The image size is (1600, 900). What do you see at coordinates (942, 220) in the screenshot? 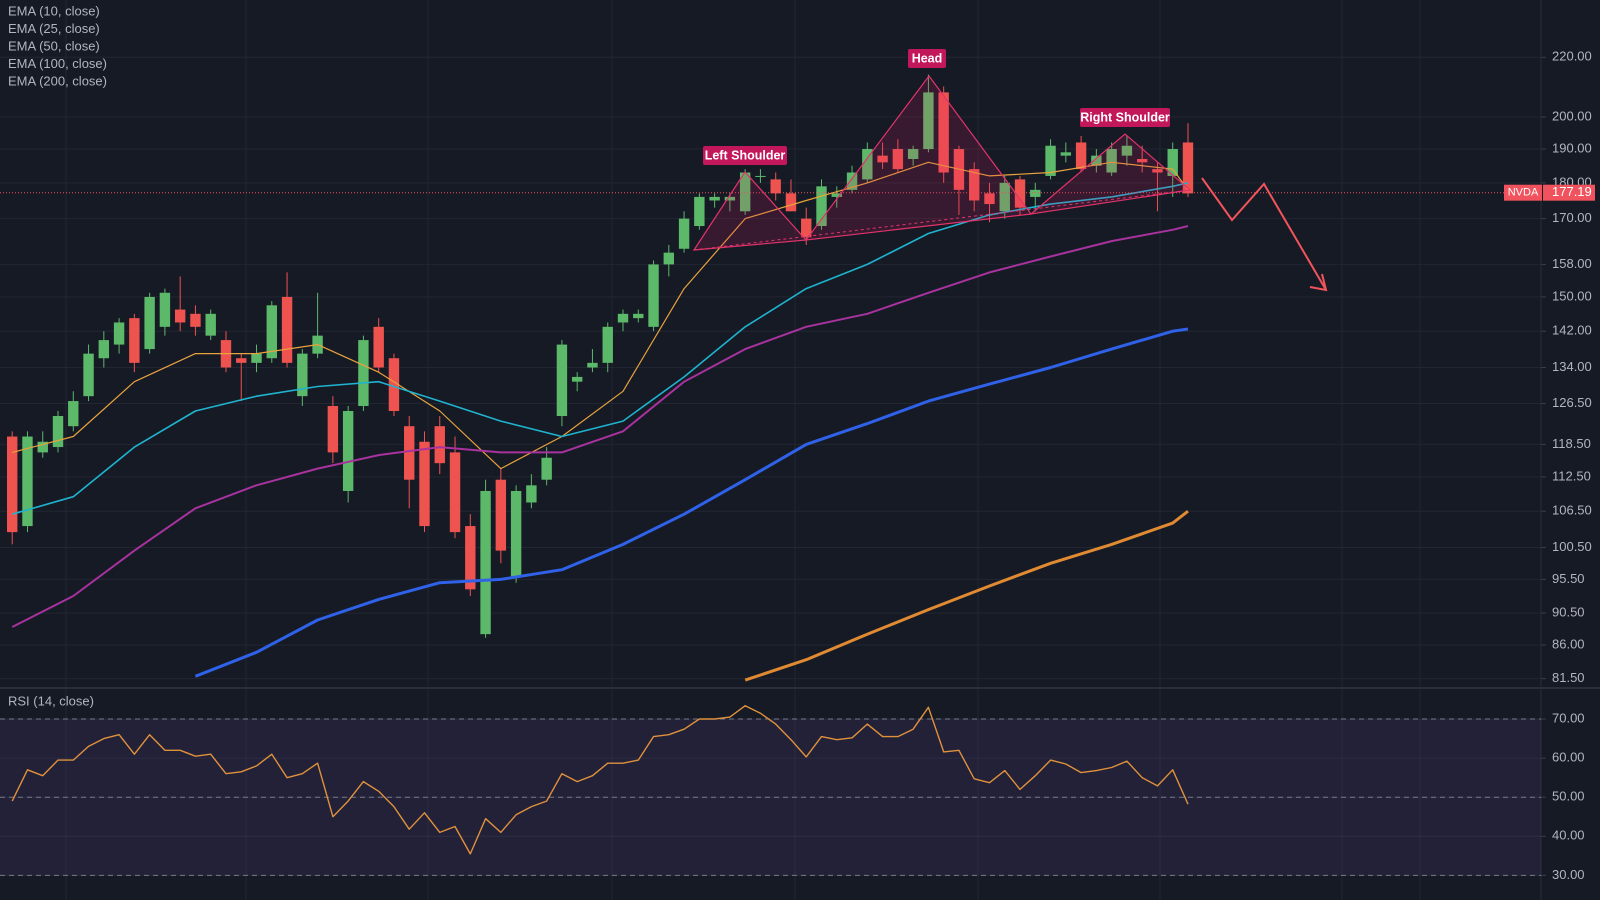
I see `neckline` at bounding box center [942, 220].